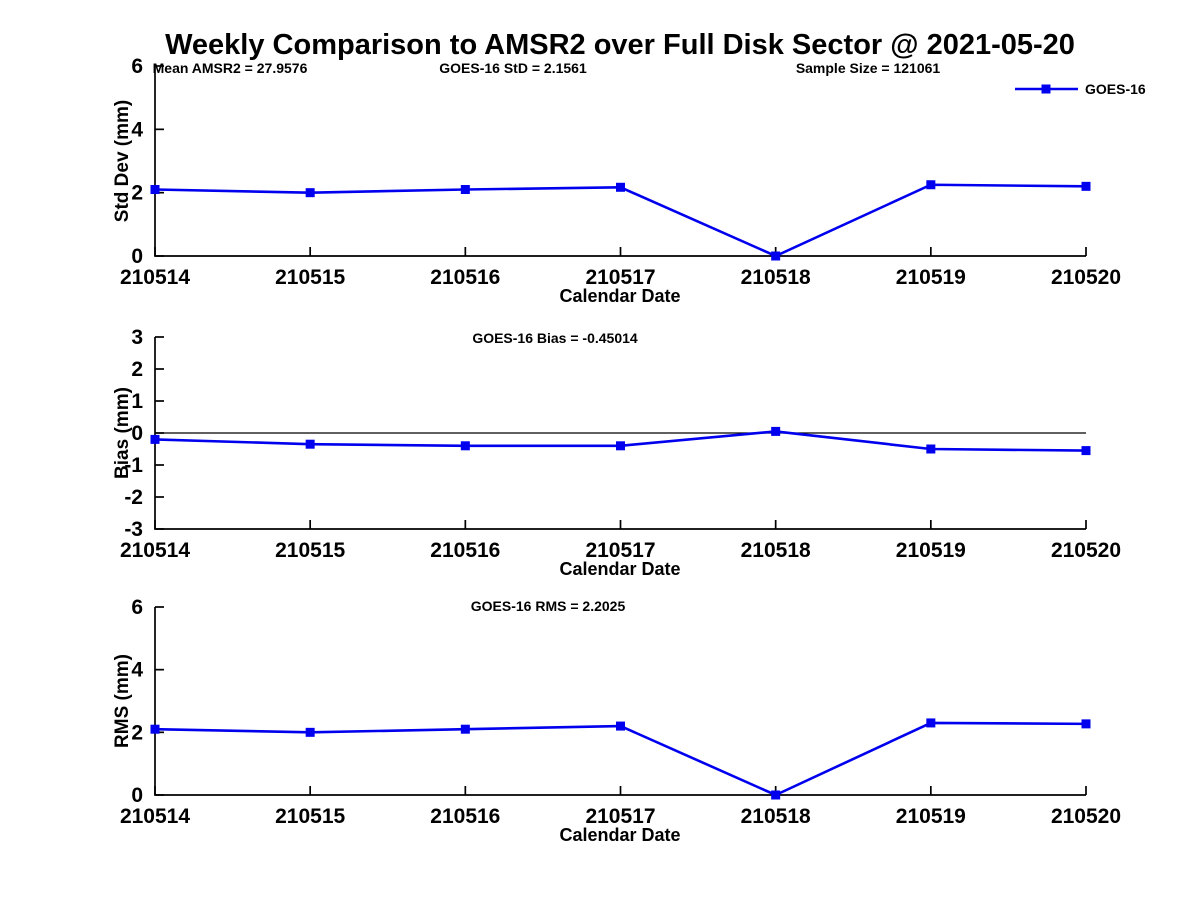  Describe the element at coordinates (137, 337) in the screenshot. I see `y-tick-label: 3` at that location.